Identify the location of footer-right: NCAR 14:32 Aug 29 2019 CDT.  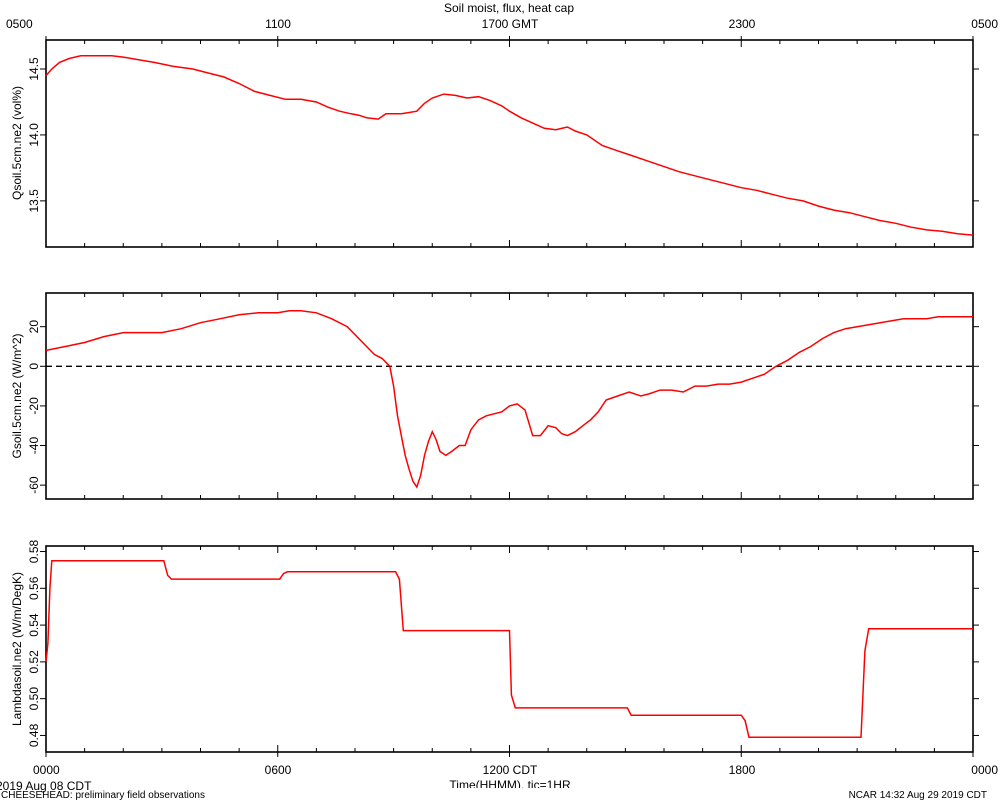
(917, 795).